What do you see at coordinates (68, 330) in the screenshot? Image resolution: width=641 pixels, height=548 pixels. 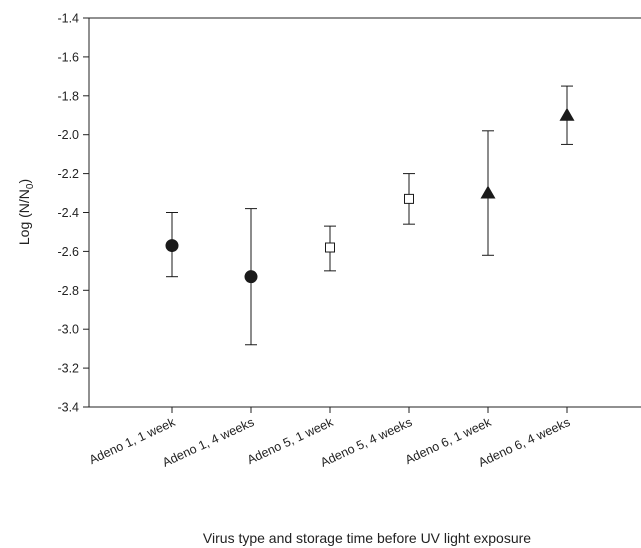 I see `y-tick-label: -3.0` at bounding box center [68, 330].